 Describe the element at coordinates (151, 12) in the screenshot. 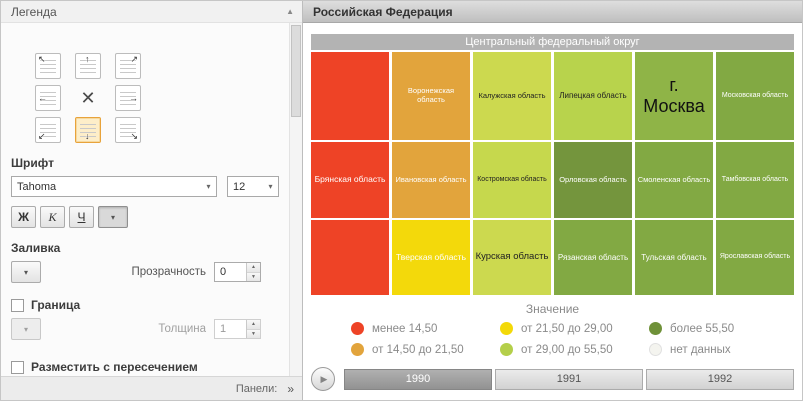

I see `panel-header: Легенда ▲` at that location.